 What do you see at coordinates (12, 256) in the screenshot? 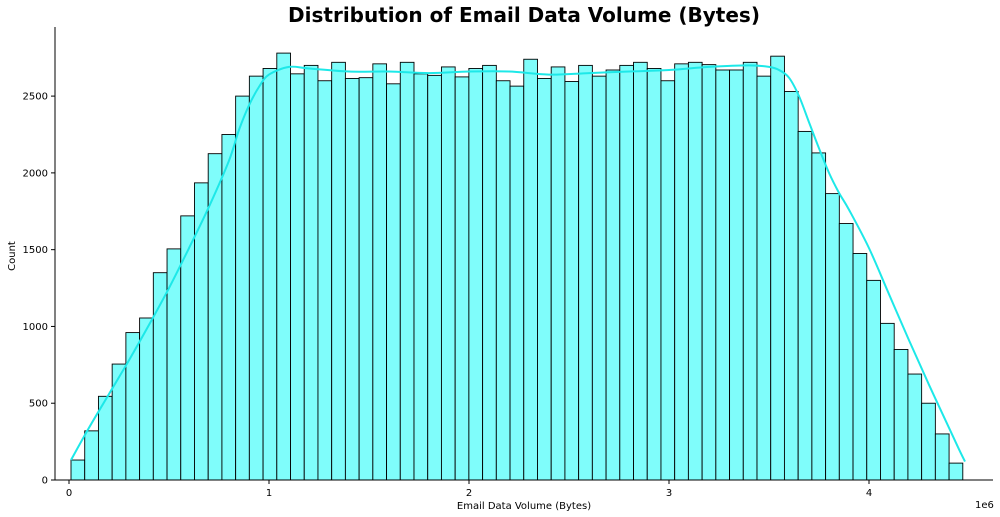
I see `y-axis-label: Count` at bounding box center [12, 256].